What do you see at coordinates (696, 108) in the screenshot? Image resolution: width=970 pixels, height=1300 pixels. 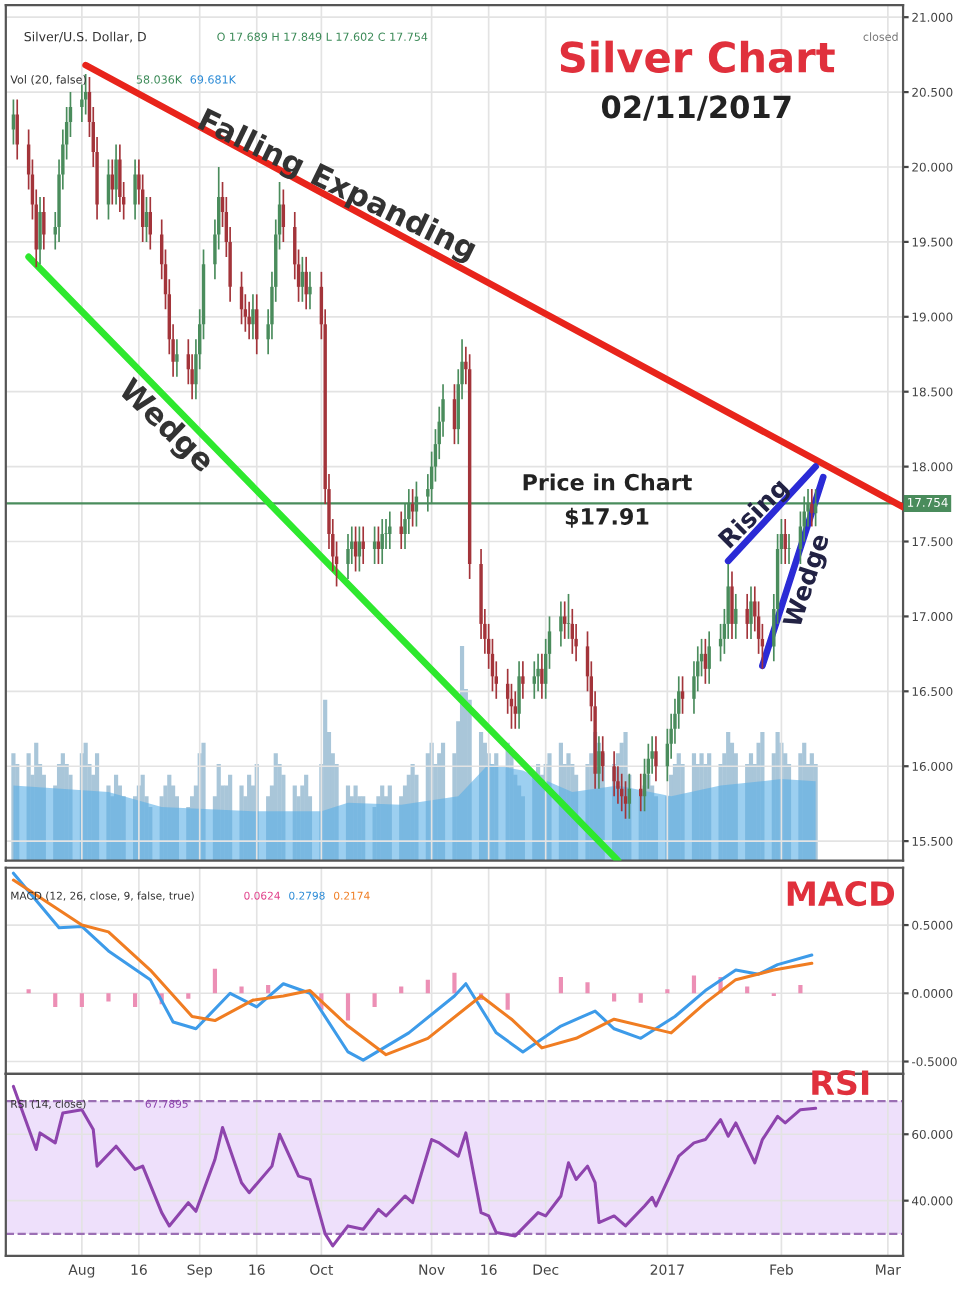 I see `text: 02/11/2017` at bounding box center [696, 108].